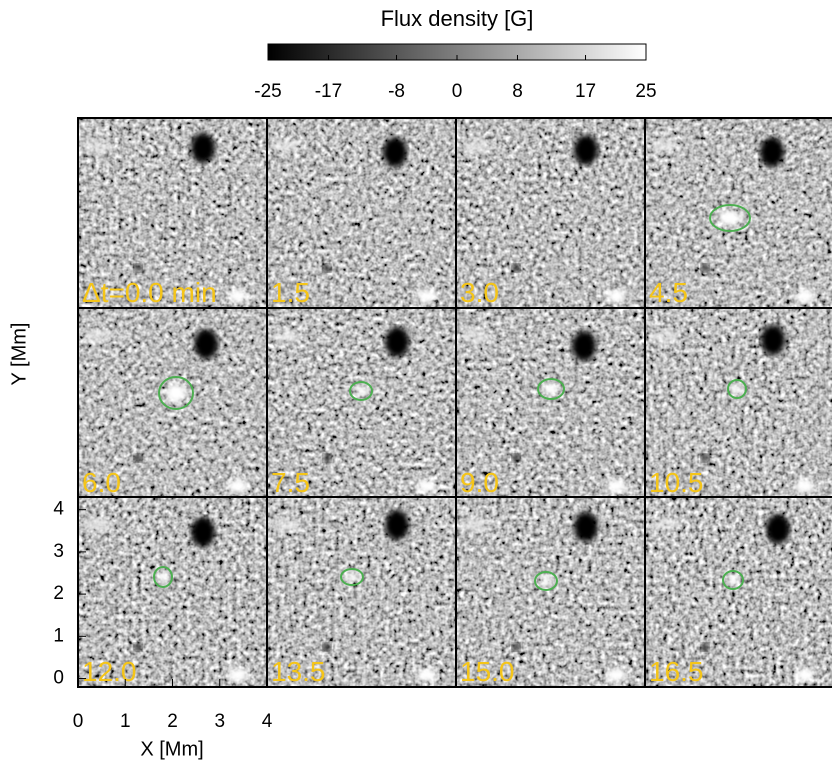 The width and height of the screenshot is (832, 771). What do you see at coordinates (219, 721) in the screenshot?
I see `x-tick-label: 3` at bounding box center [219, 721].